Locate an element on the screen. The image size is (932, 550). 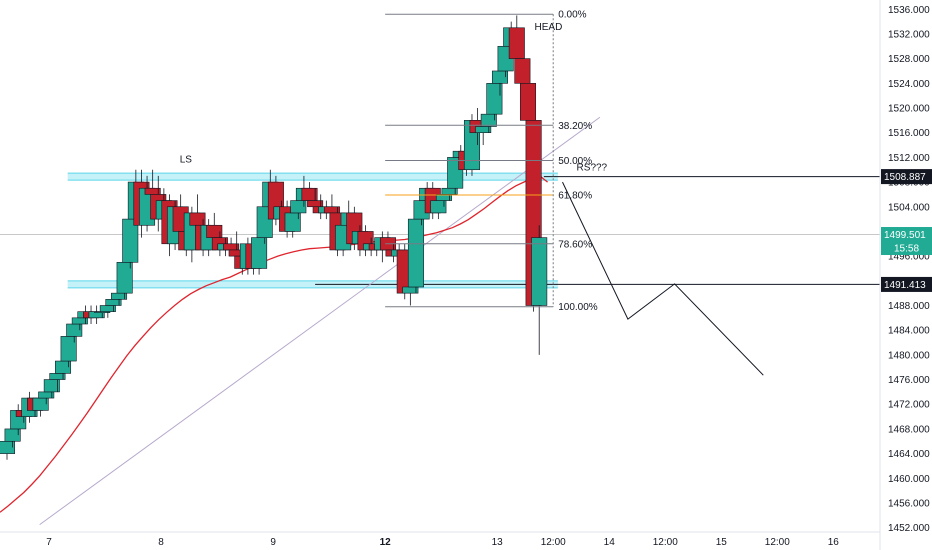
countdown-label: 15:58 is located at coordinates (906, 249).